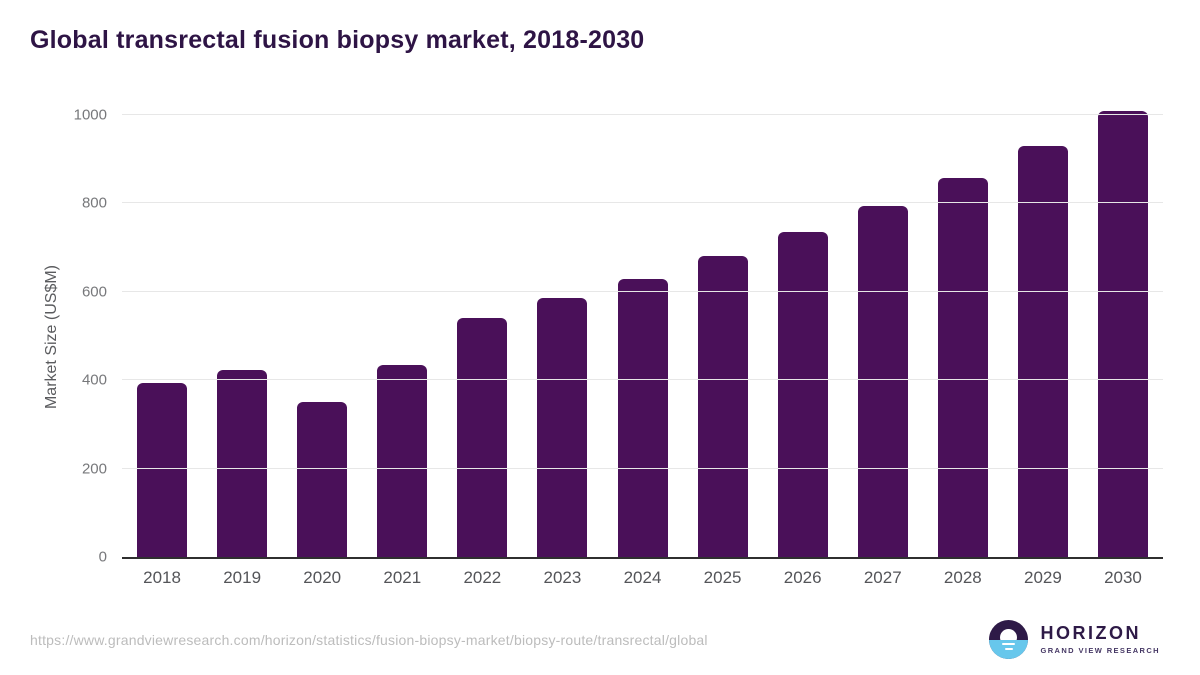  What do you see at coordinates (562, 577) in the screenshot?
I see `x-tick-label-2023: 2023` at bounding box center [562, 577].